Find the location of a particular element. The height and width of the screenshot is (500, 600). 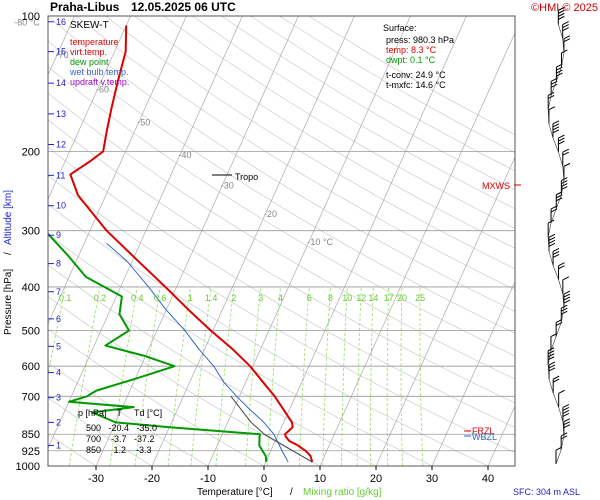

series-wet-bulb-temp-line is located at coordinates (197, 352).